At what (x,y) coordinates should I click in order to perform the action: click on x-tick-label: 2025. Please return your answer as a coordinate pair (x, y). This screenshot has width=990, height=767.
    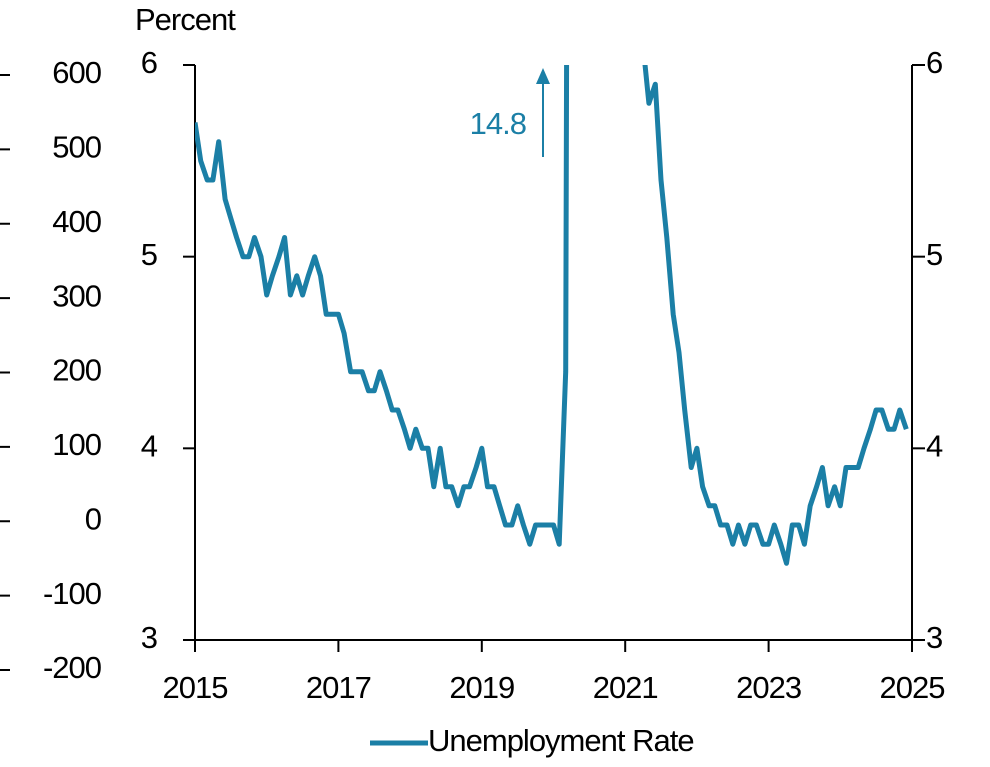
    Looking at the image, I should click on (912, 687).